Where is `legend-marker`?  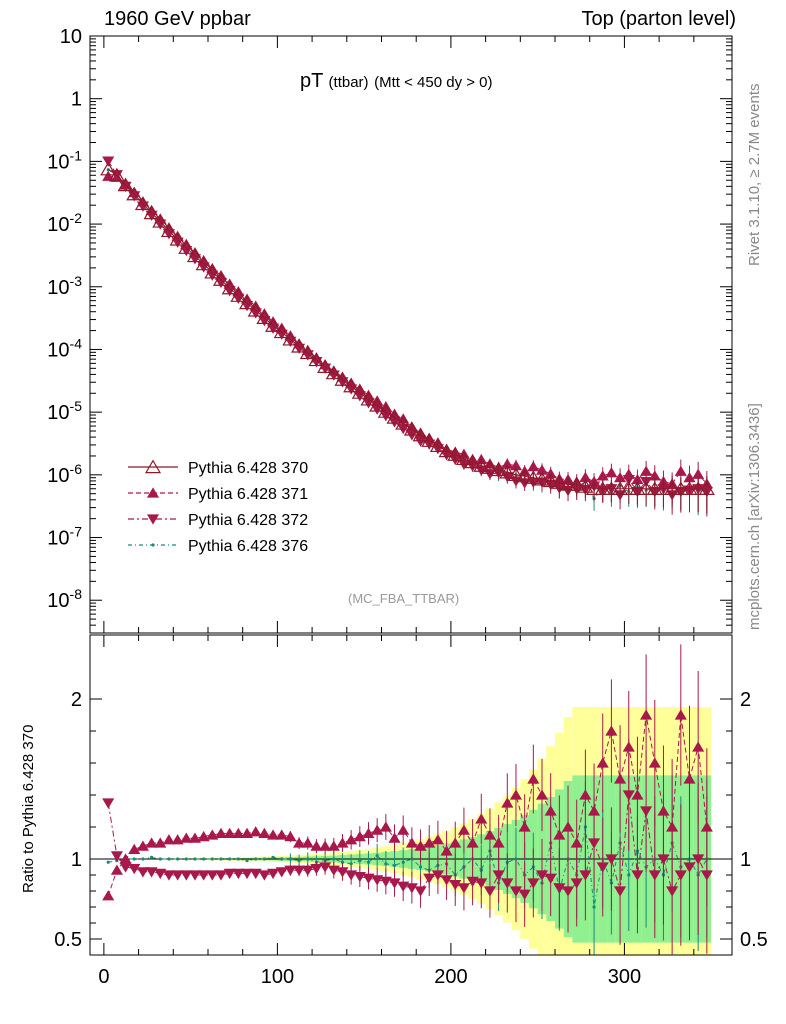 legend-marker is located at coordinates (153, 466).